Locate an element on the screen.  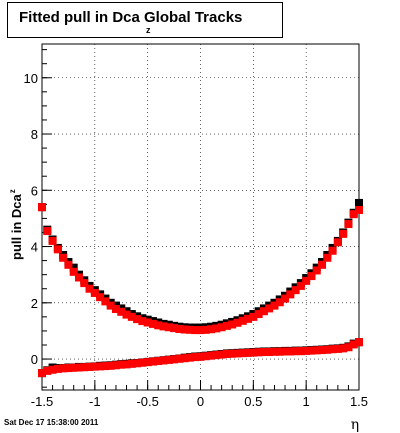
y-tick-label: 4 is located at coordinates (34, 247).